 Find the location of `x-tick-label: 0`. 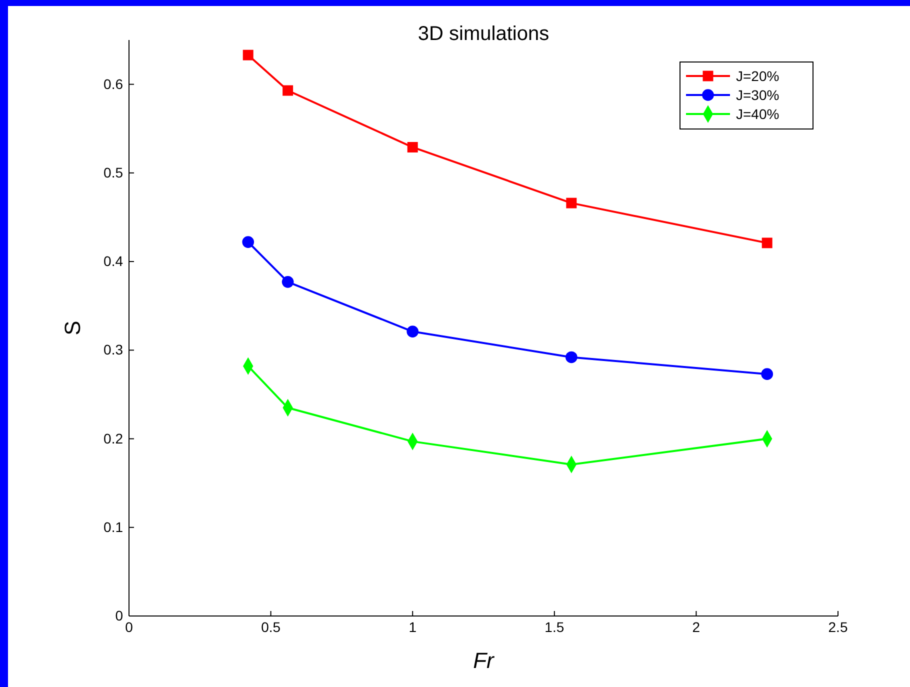

x-tick-label: 0 is located at coordinates (129, 626).